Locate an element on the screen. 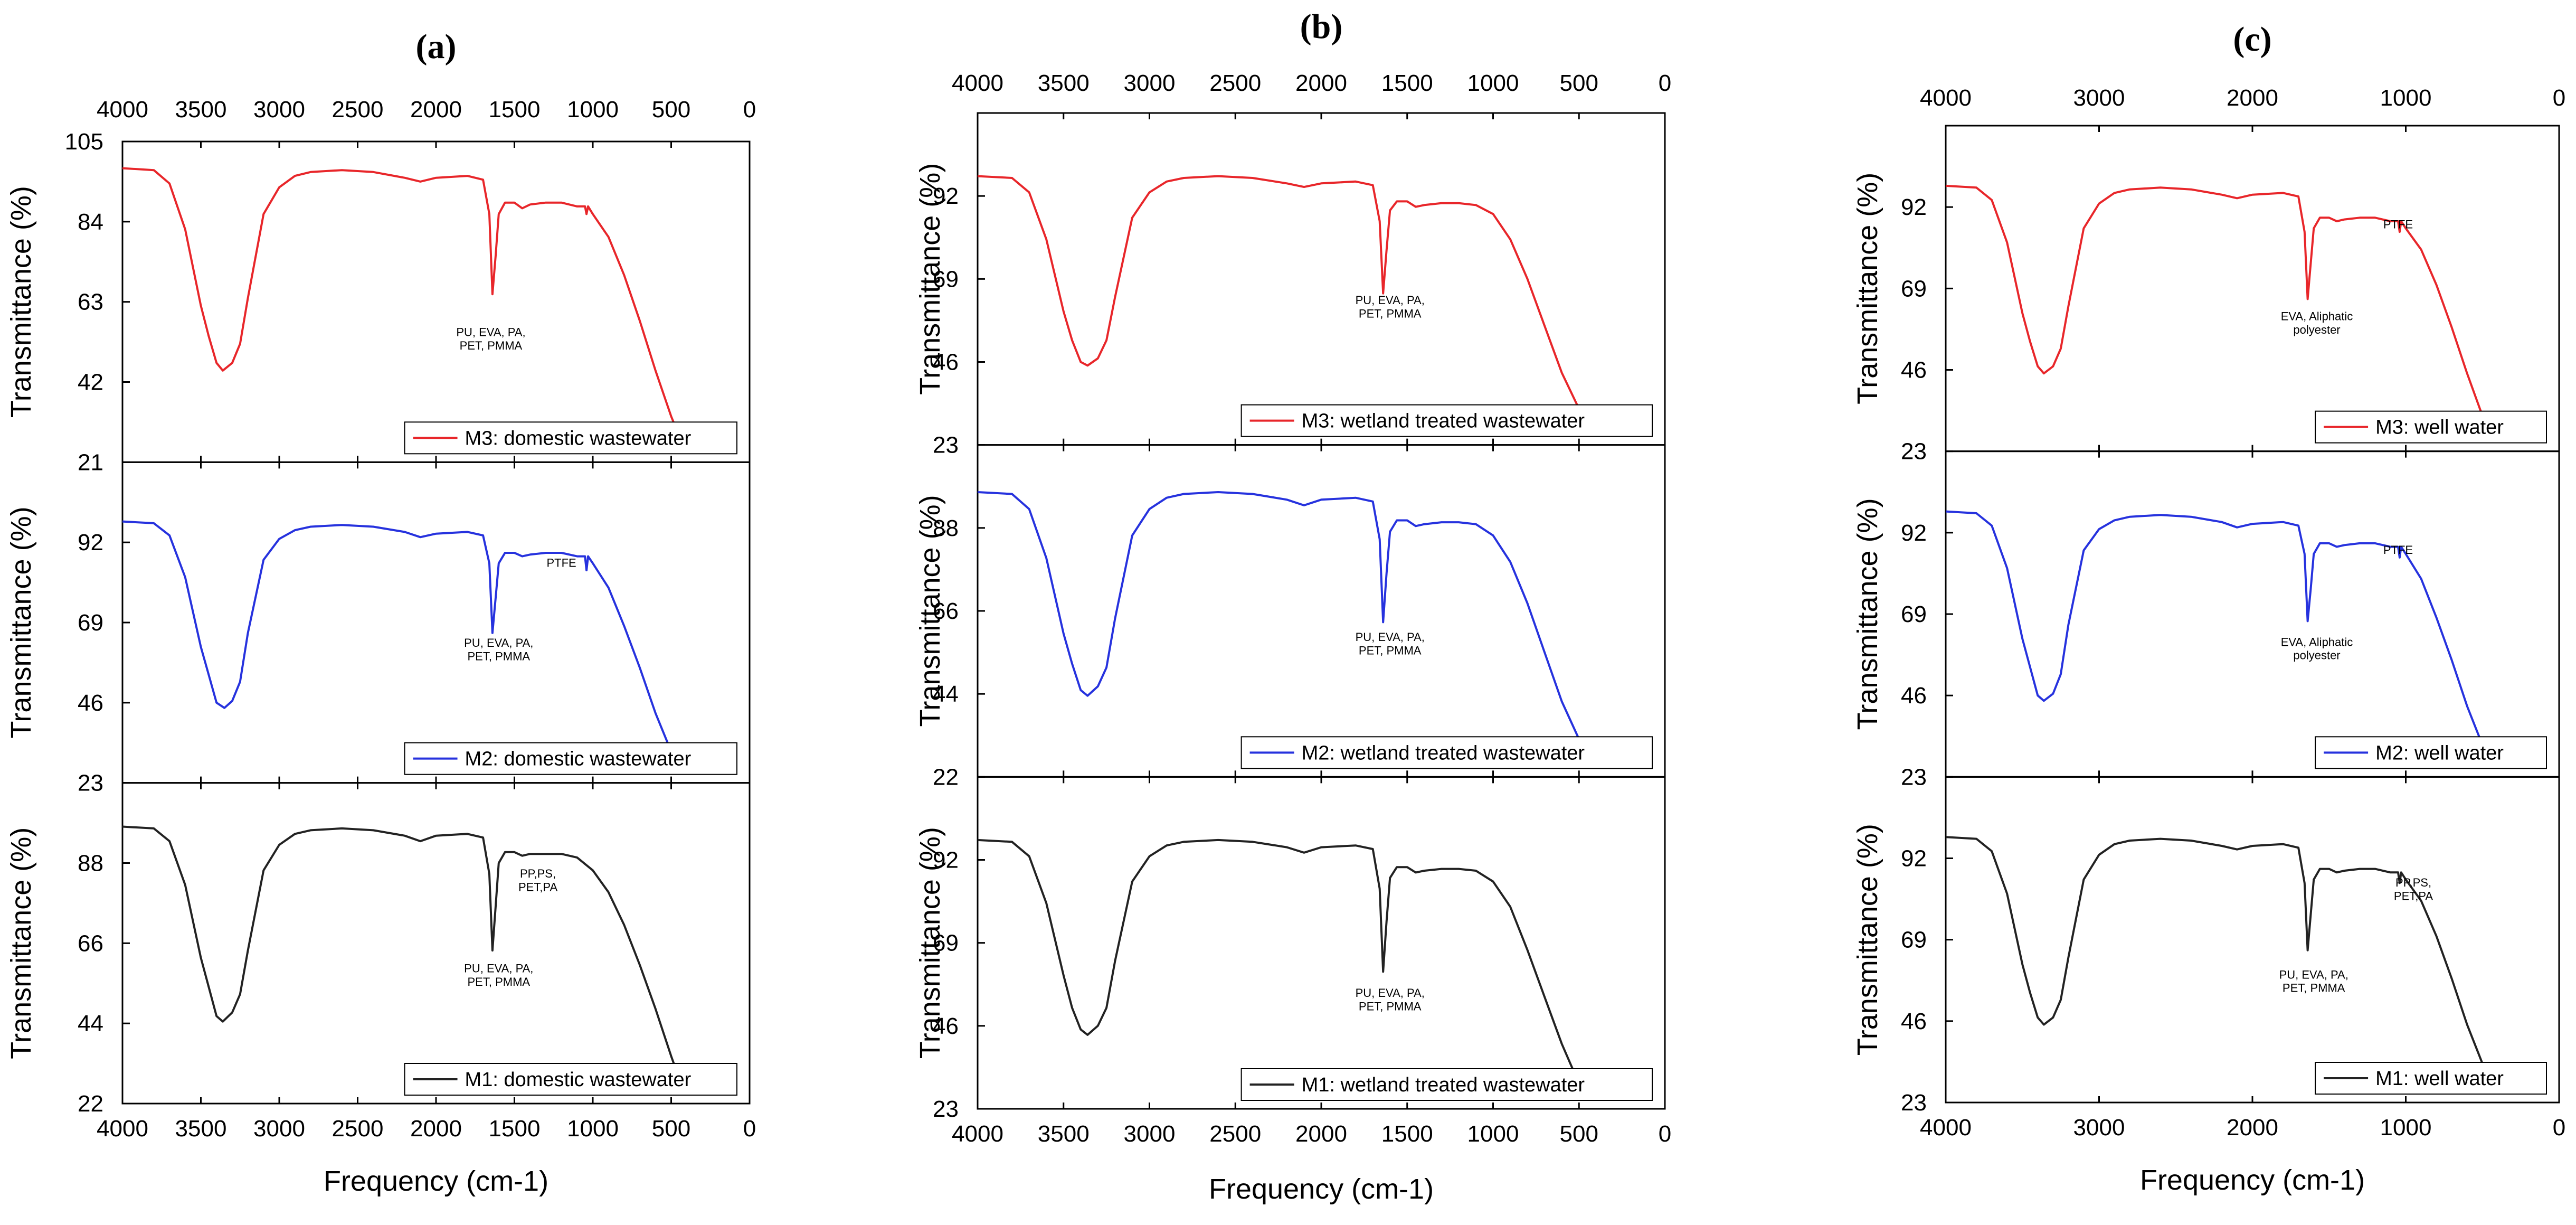  legend-label: M1: well water is located at coordinates (2439, 1079).